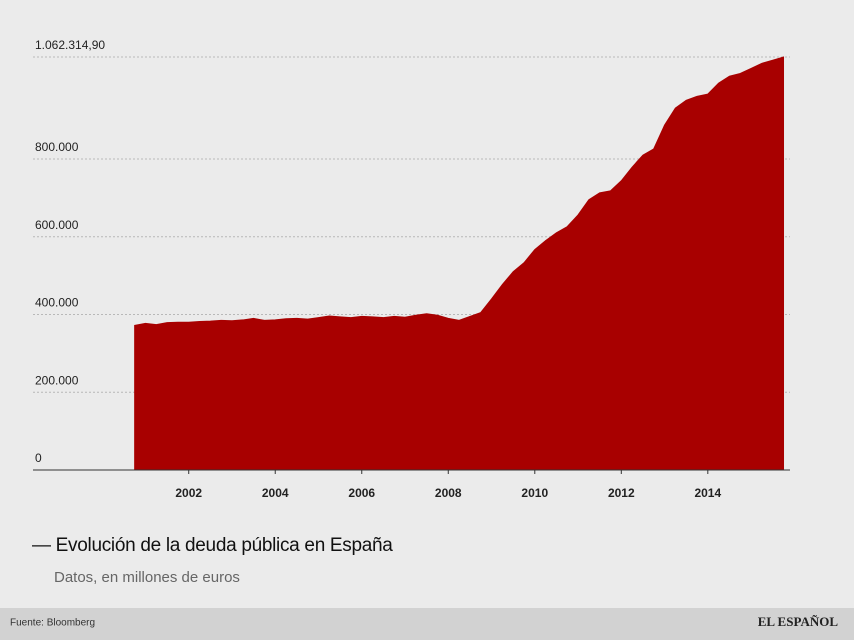 The image size is (854, 640). What do you see at coordinates (798, 621) in the screenshot?
I see `brand: EL ESPAÑOL` at bounding box center [798, 621].